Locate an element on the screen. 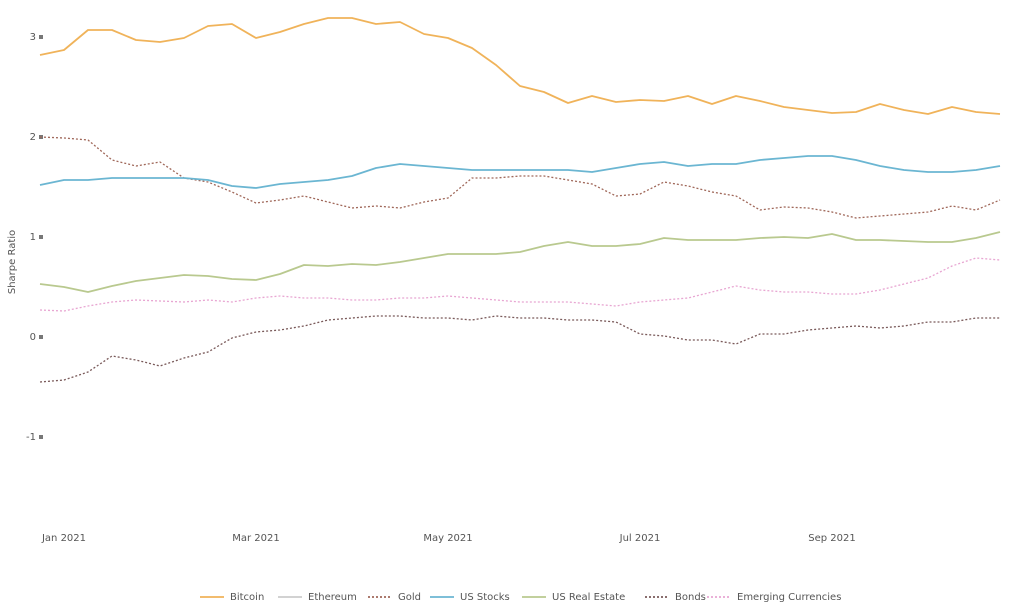 This screenshot has height=612, width=1024. x-tick-label: May 2021 is located at coordinates (447, 538).